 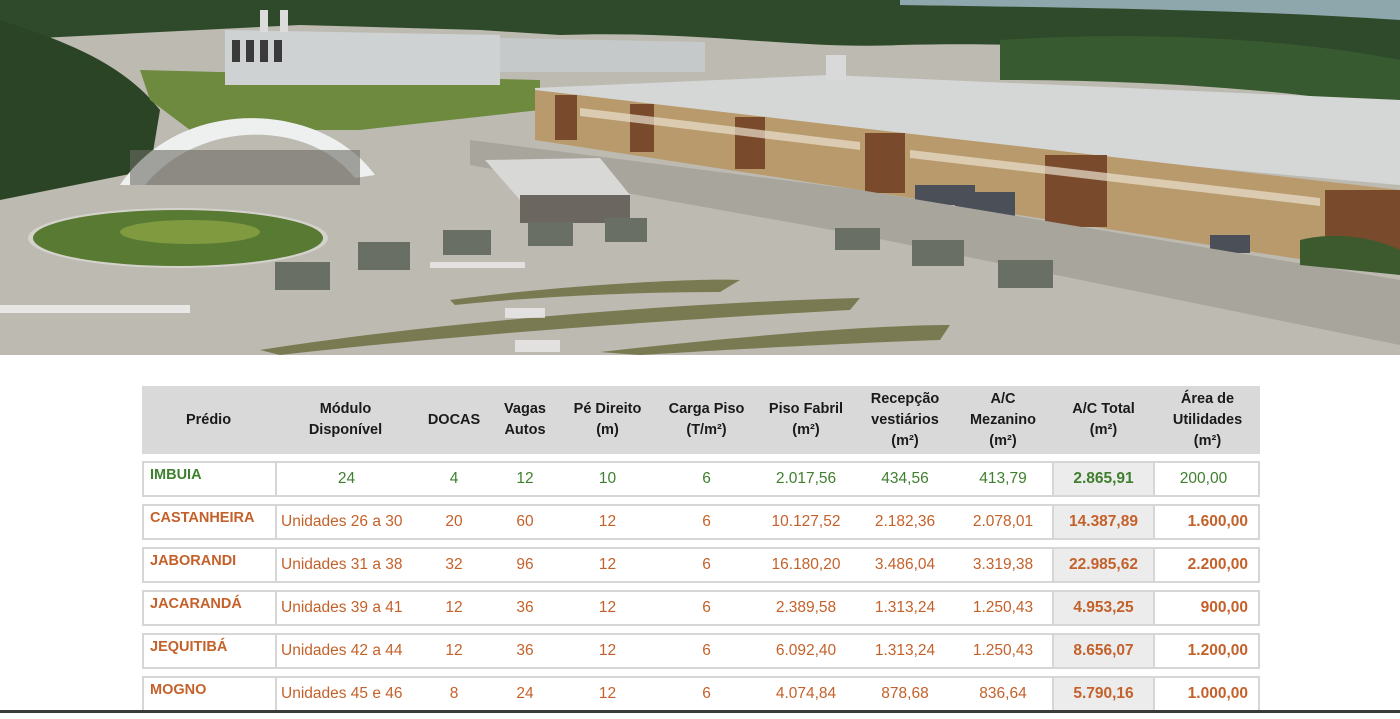 I want to click on cell-predio: JABORANDI, so click(x=208, y=565).